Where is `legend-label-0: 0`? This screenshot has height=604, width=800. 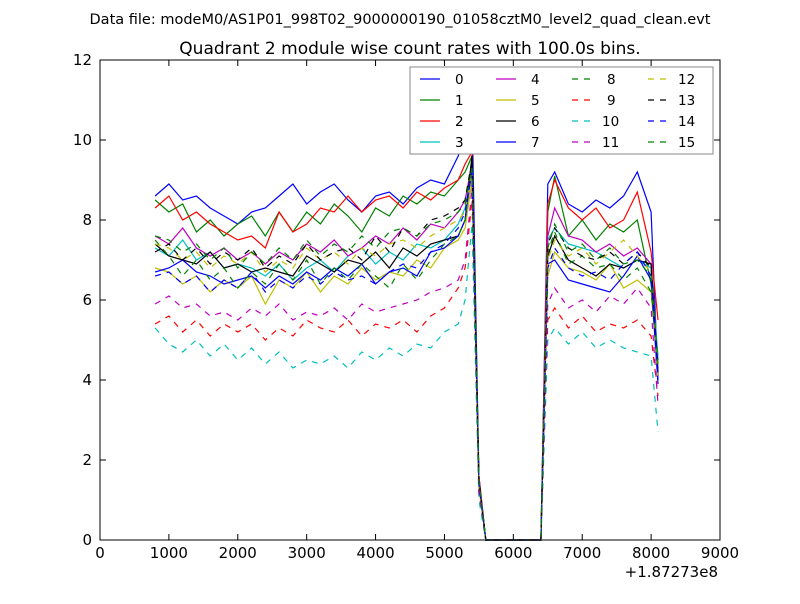 legend-label-0: 0 is located at coordinates (459, 80).